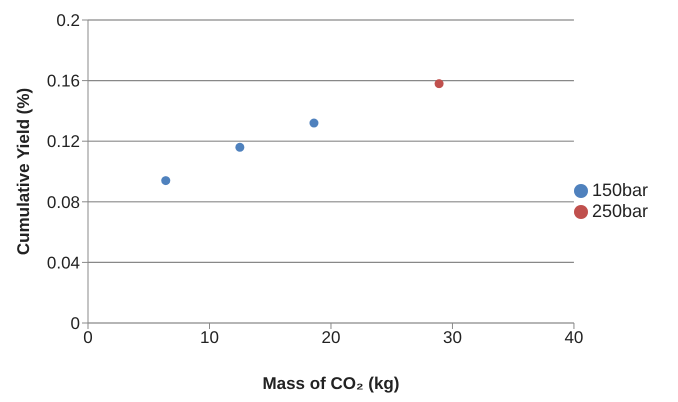 The width and height of the screenshot is (678, 402). Describe the element at coordinates (574, 338) in the screenshot. I see `x-tick-label: 40` at that location.